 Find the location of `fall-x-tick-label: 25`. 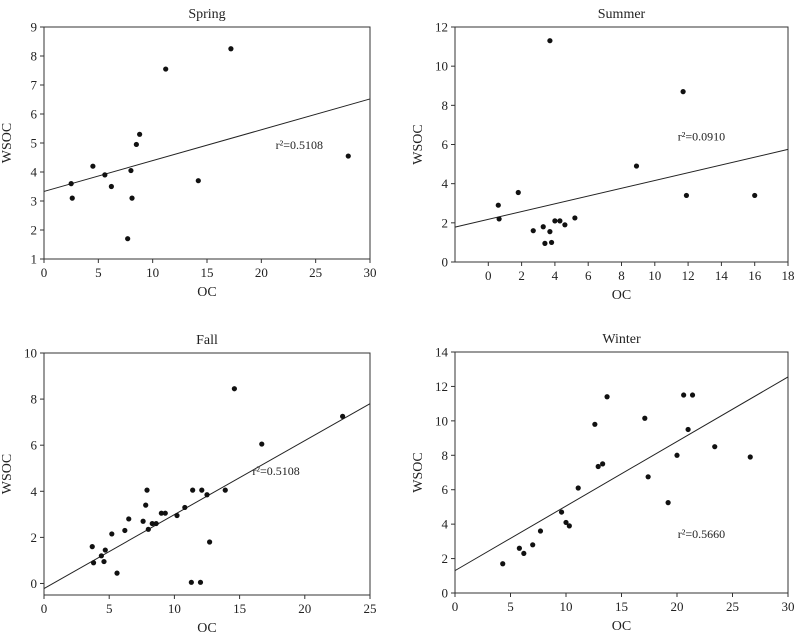

fall-x-tick-label: 25 is located at coordinates (370, 608).